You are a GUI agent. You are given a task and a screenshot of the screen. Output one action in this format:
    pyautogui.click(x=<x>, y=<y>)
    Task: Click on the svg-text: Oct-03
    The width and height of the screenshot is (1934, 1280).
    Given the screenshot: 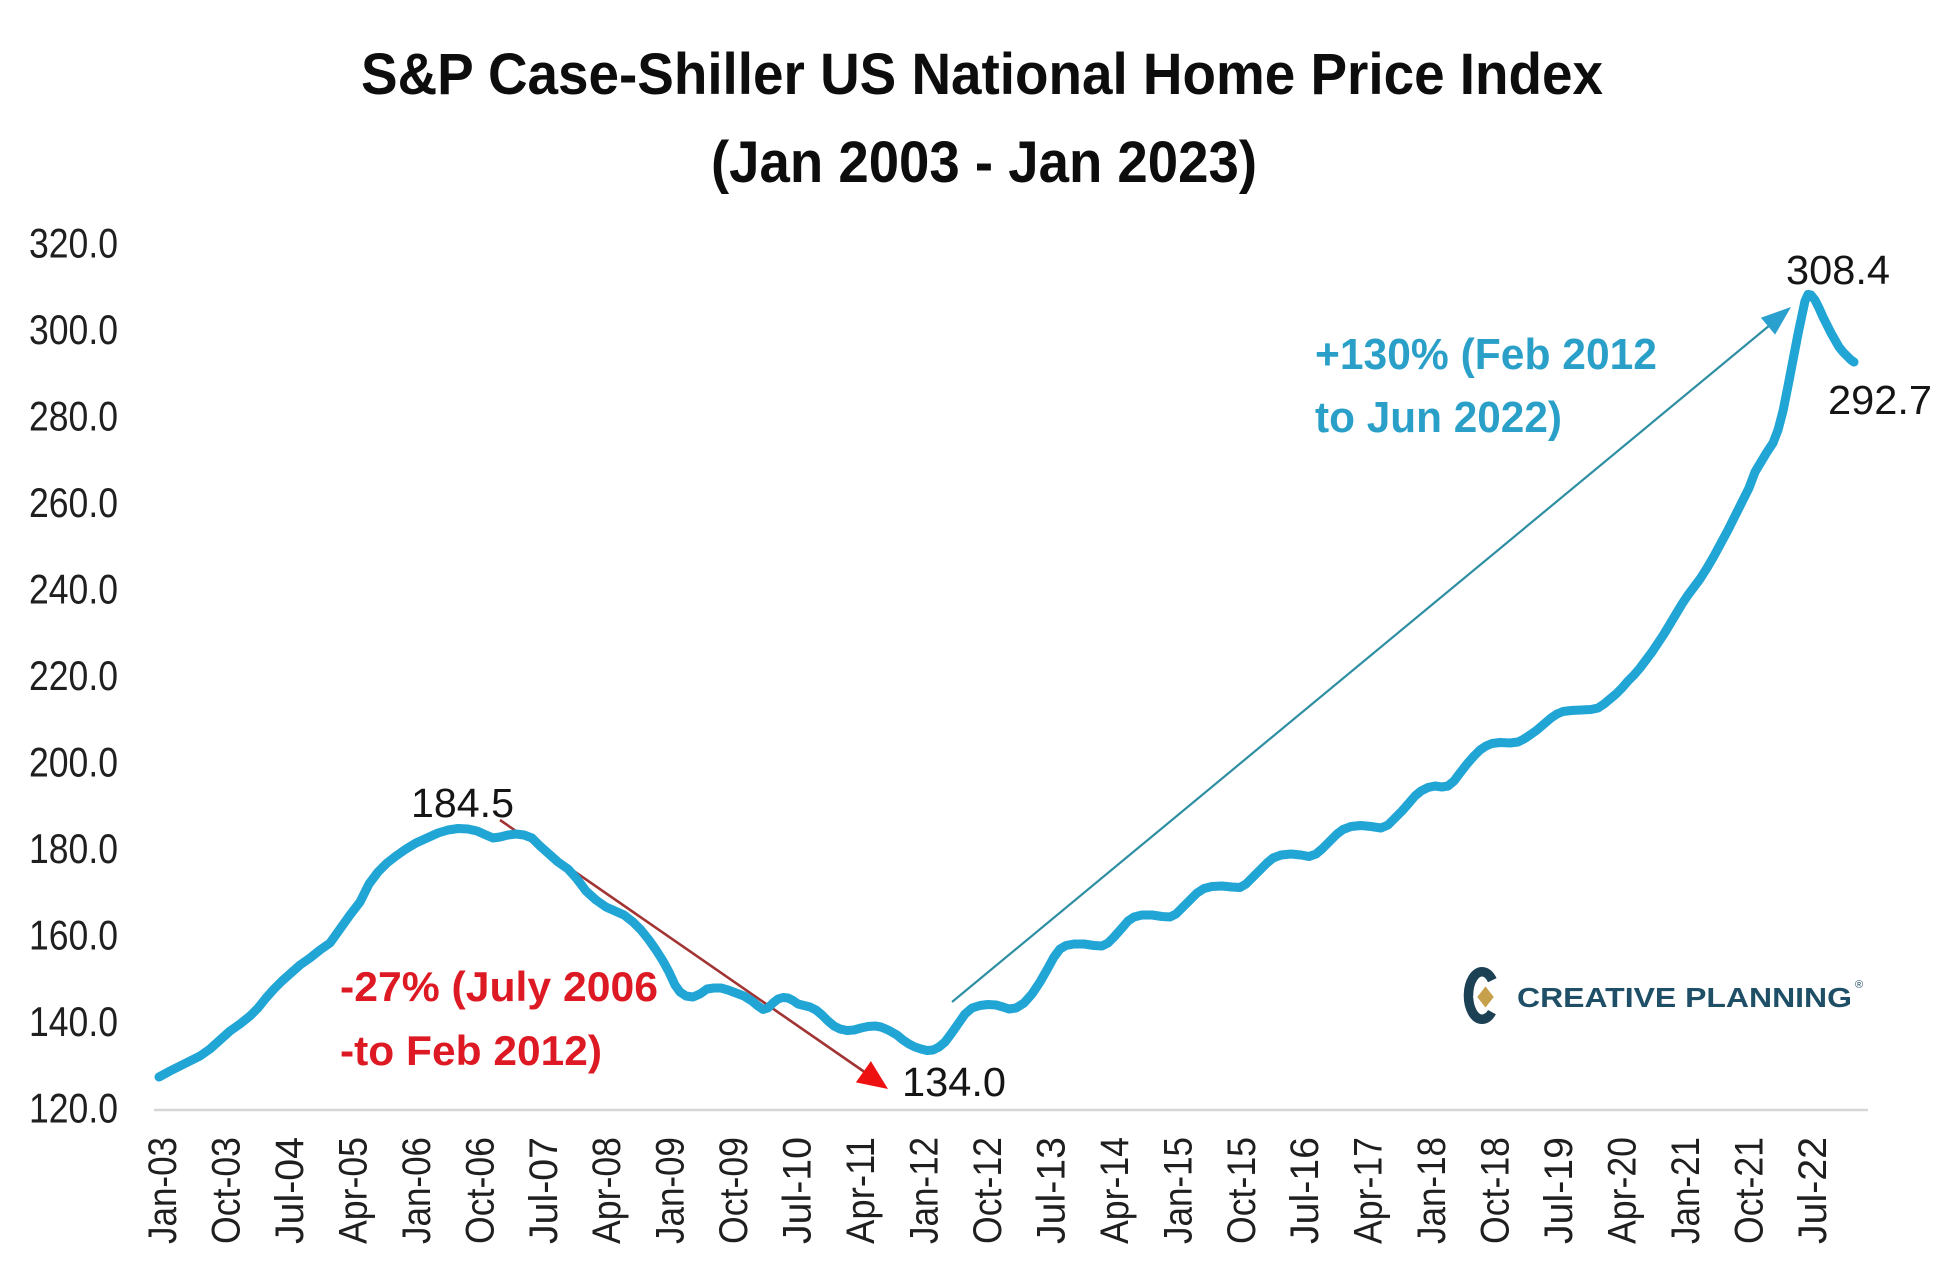 What is the action you would take?
    pyautogui.click(x=227, y=1190)
    